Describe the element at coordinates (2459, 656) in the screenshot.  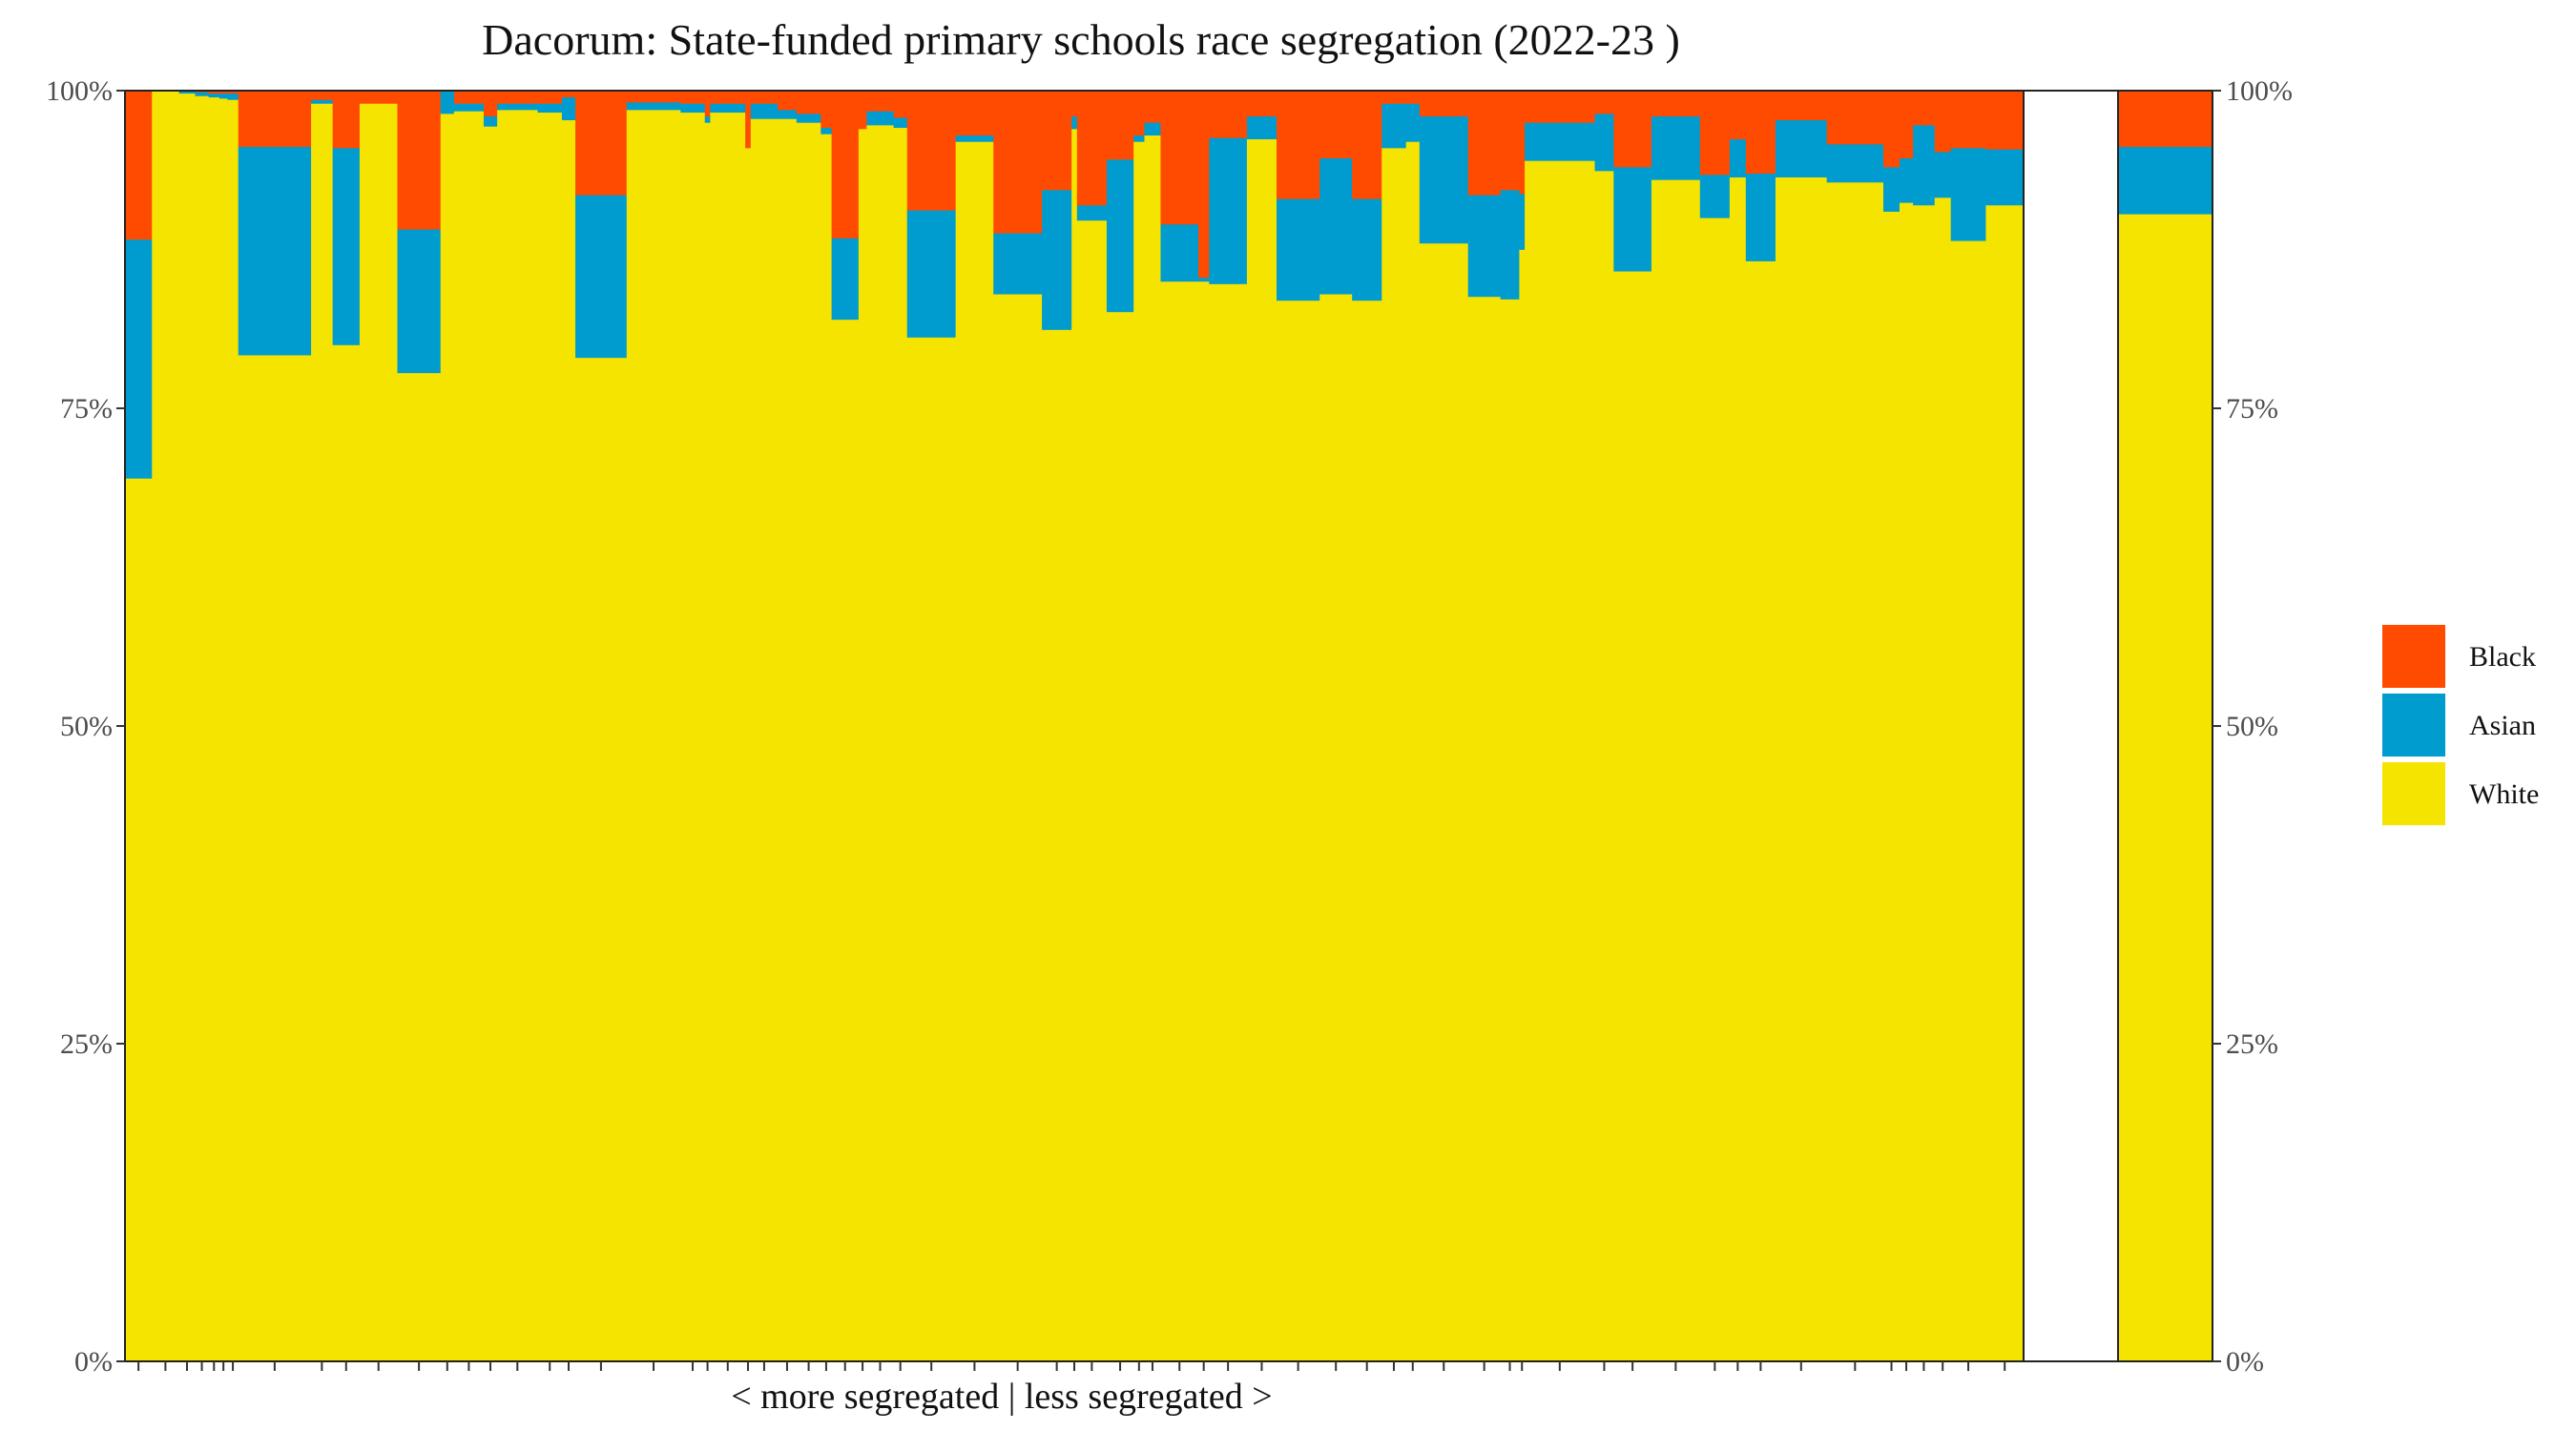
I see `legend-item-black: Black` at that location.